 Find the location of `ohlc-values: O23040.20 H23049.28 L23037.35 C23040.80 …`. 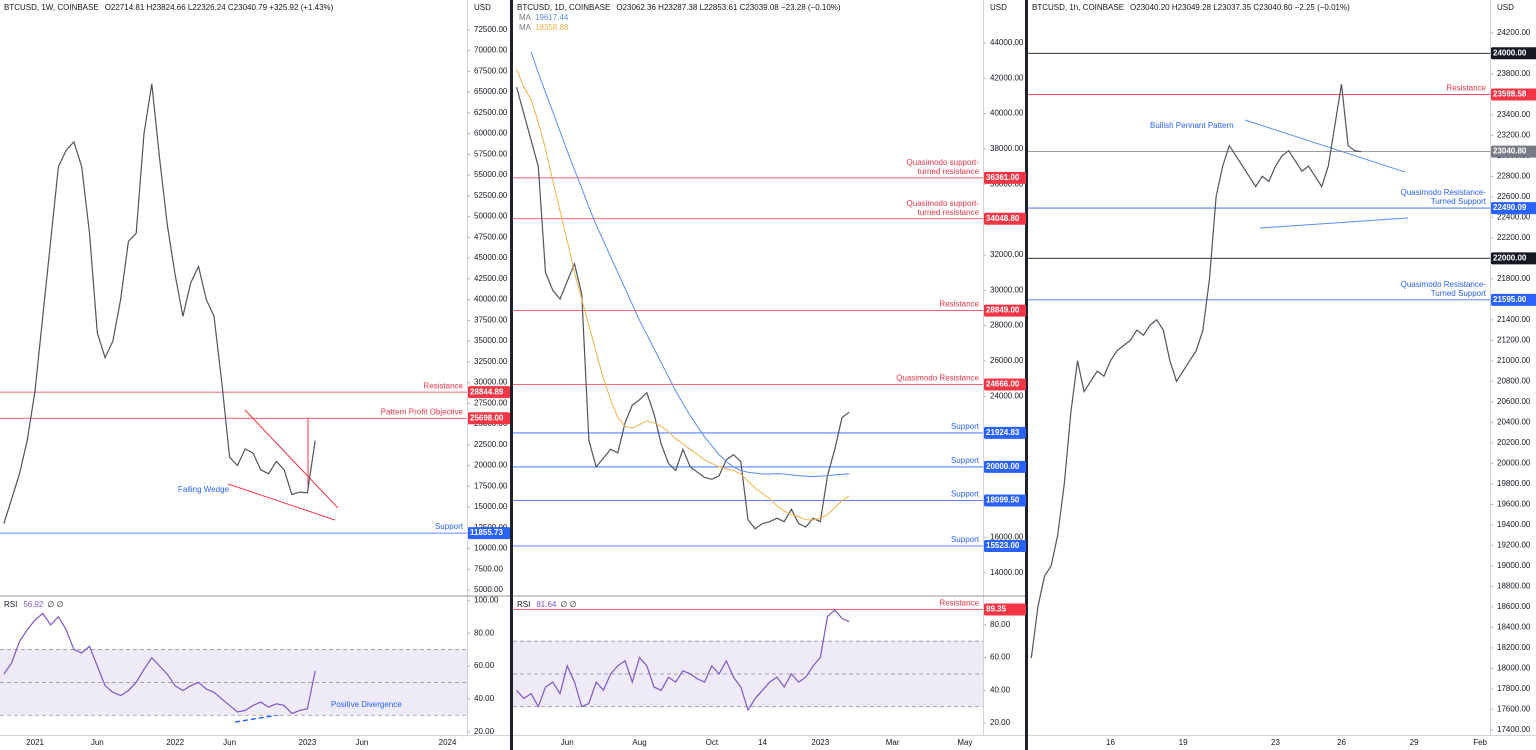

ohlc-values: O23040.20 H23049.28 L23037.35 C23040.80 … is located at coordinates (1240, 7).